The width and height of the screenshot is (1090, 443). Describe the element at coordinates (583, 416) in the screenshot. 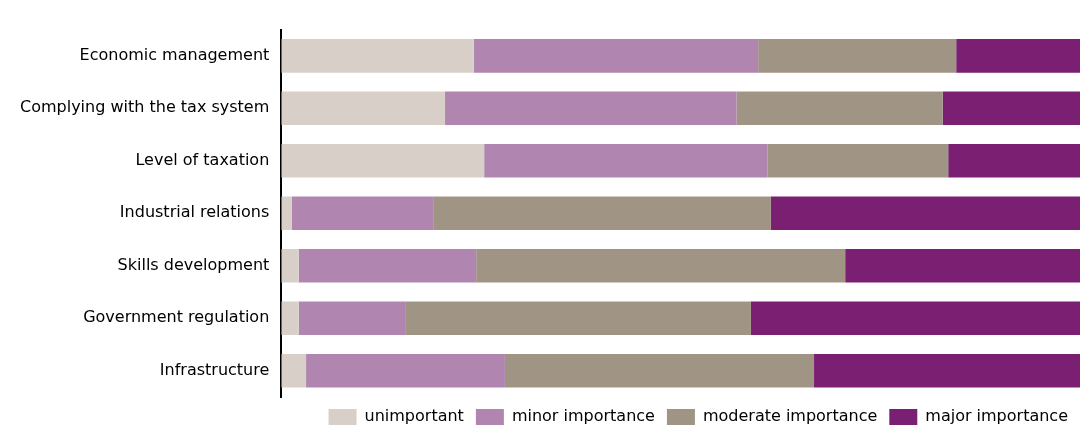

I see `legend-label: minor importance` at that location.